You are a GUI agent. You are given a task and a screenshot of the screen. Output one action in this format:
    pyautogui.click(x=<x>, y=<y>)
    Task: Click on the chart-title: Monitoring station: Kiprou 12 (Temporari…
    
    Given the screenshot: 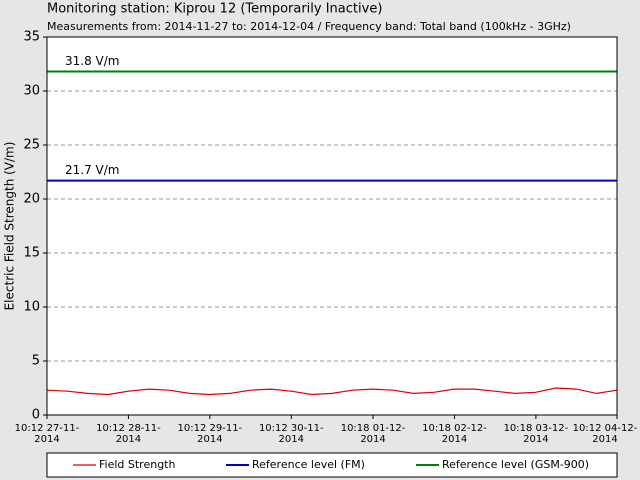 What is the action you would take?
    pyautogui.click(x=214, y=9)
    